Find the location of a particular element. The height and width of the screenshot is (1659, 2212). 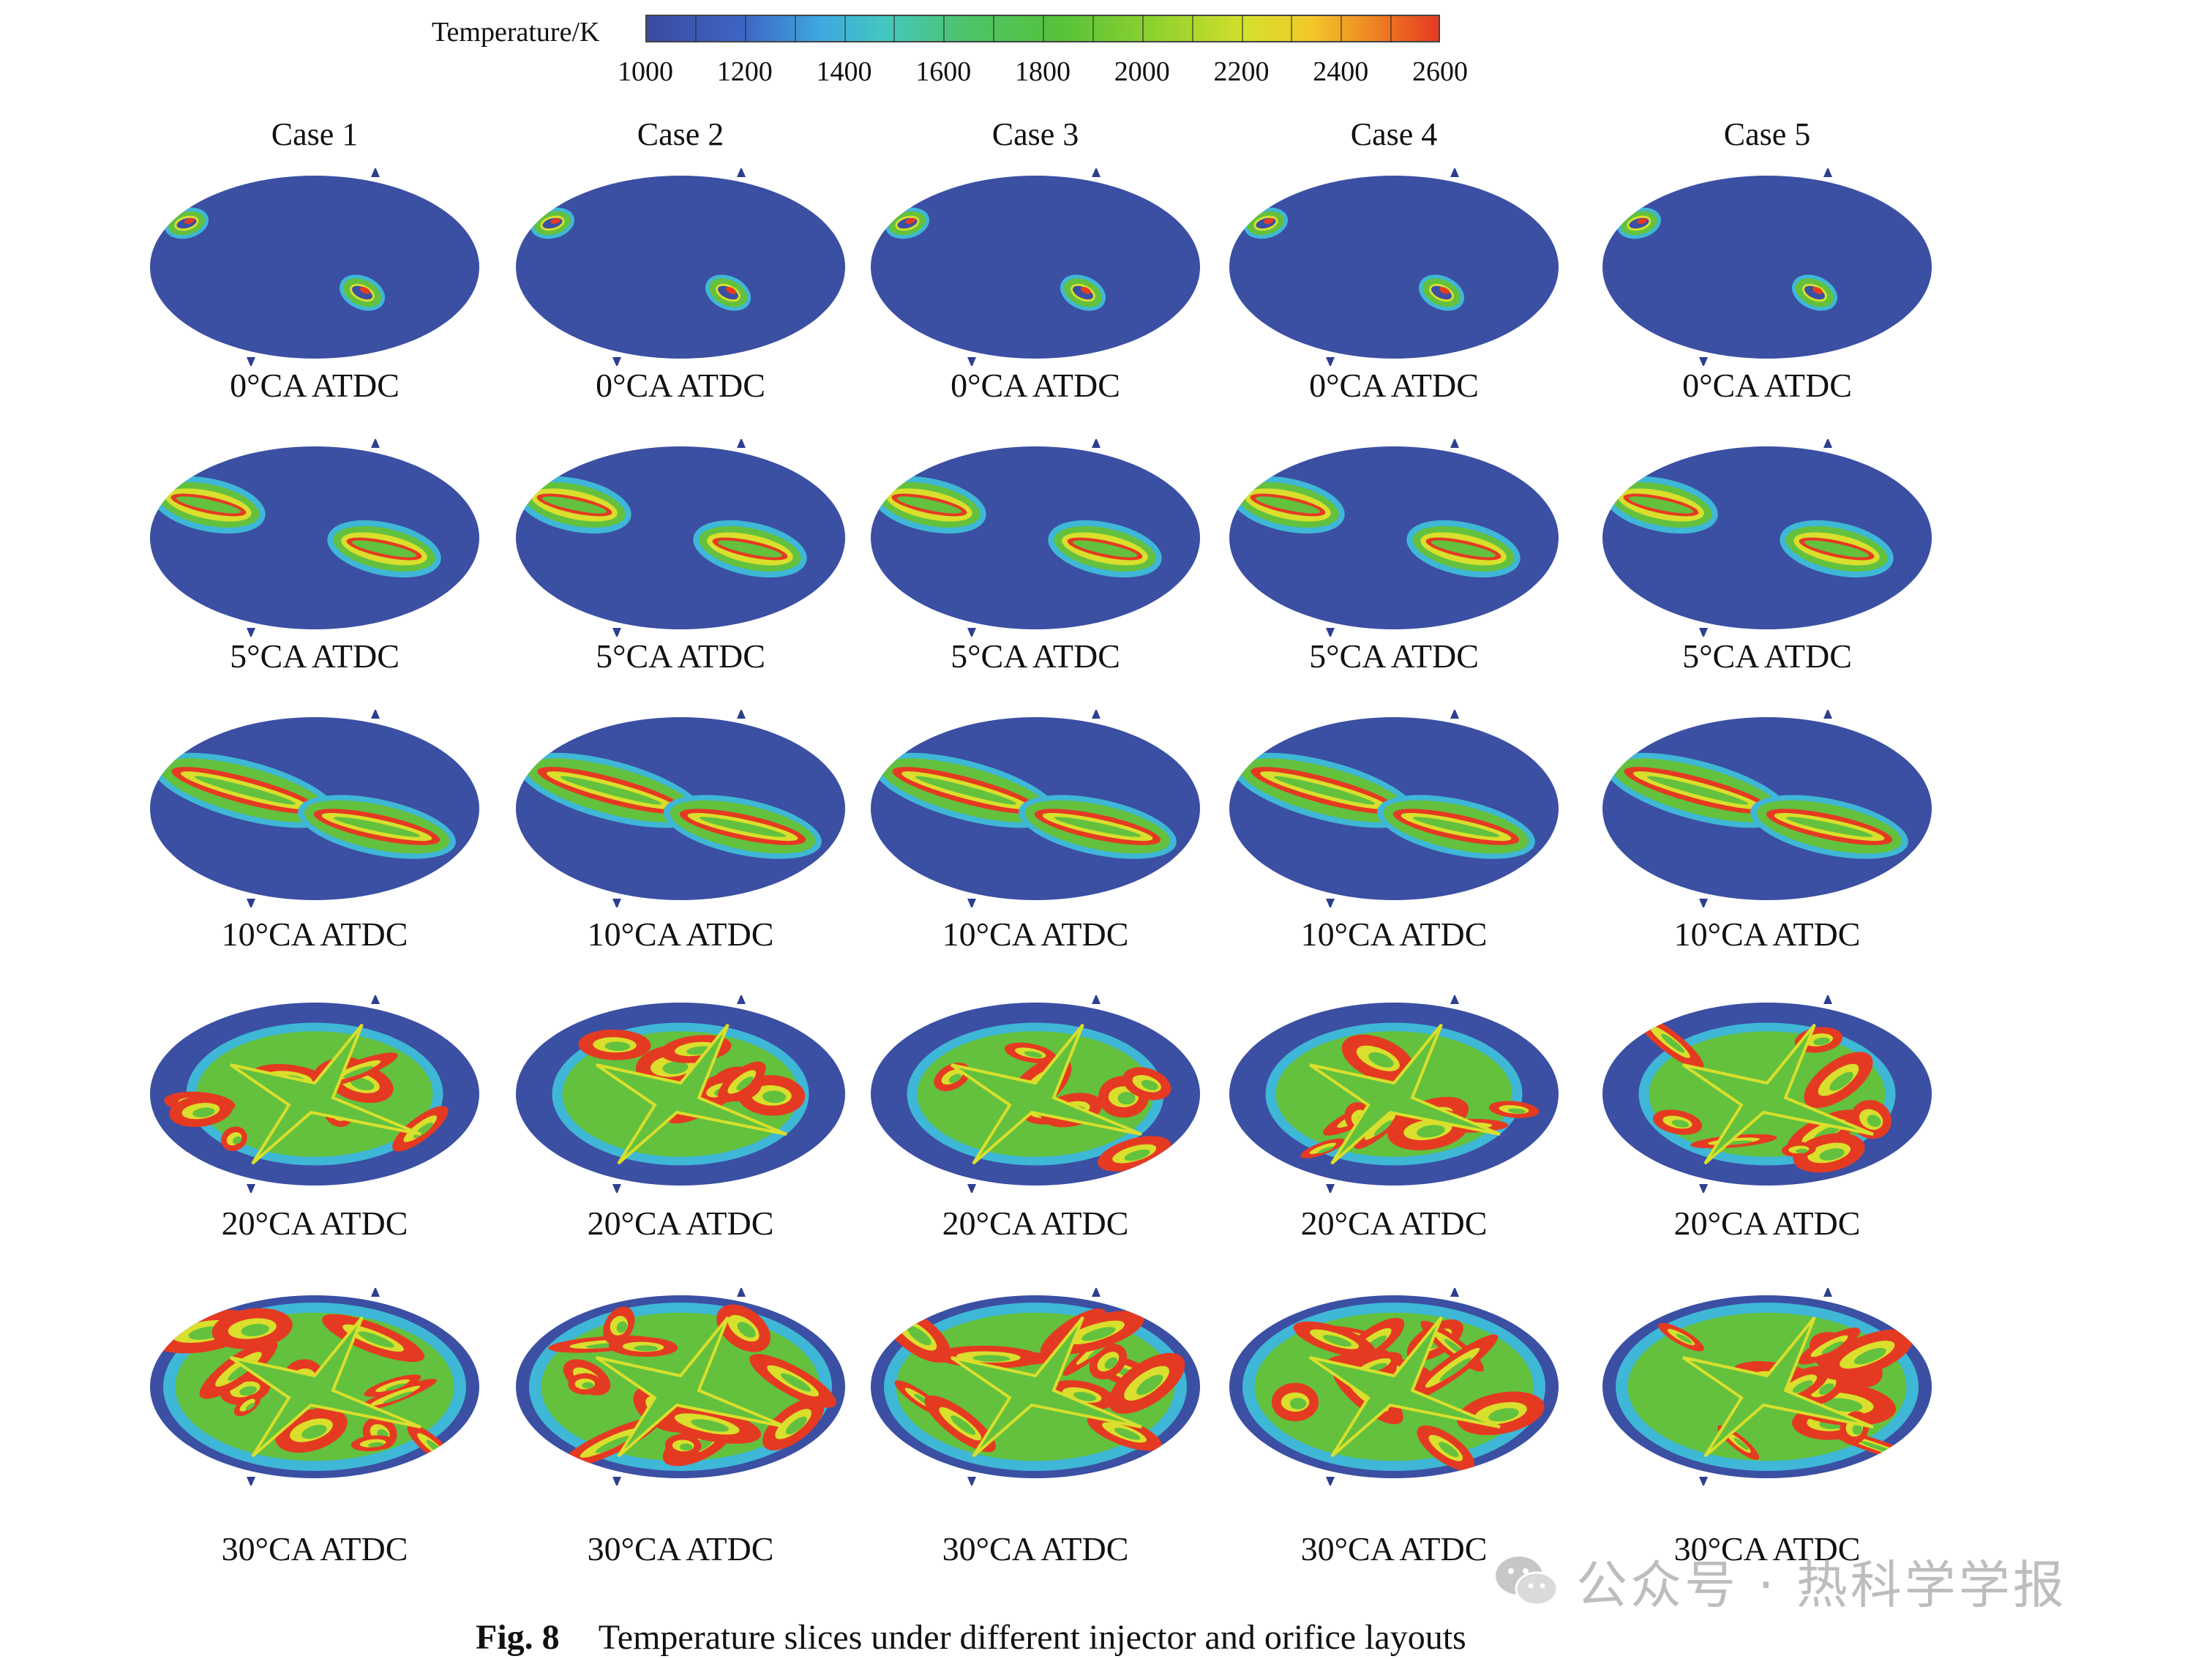

colorbar-tick-label: 1800 is located at coordinates (1043, 71).